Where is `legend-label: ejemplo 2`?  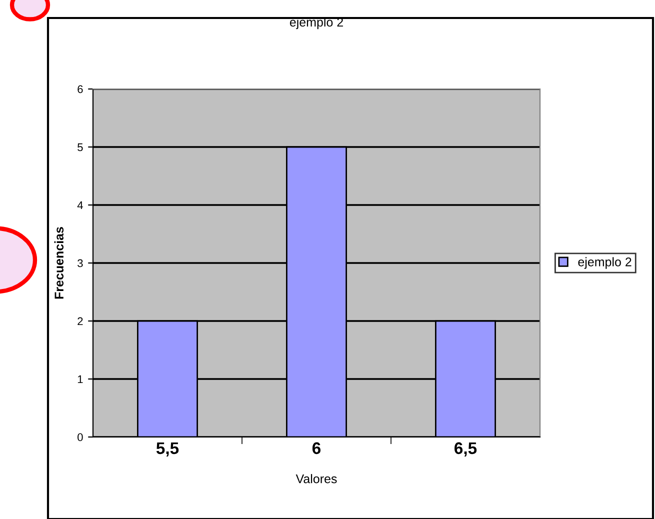 legend-label: ejemplo 2 is located at coordinates (605, 263).